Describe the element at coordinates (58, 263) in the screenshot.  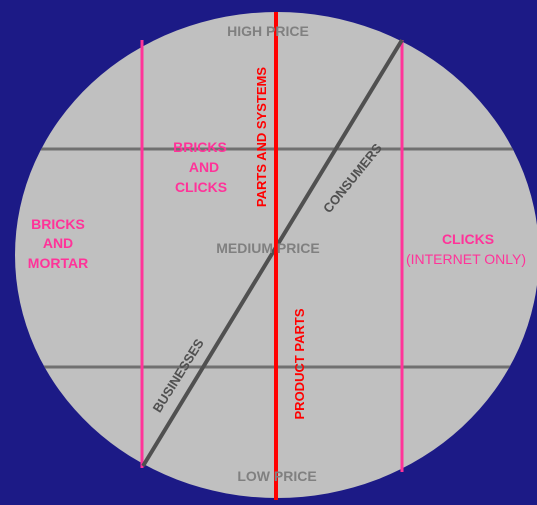
I see `bricks-and-mortar-line-3: MORTAR` at that location.